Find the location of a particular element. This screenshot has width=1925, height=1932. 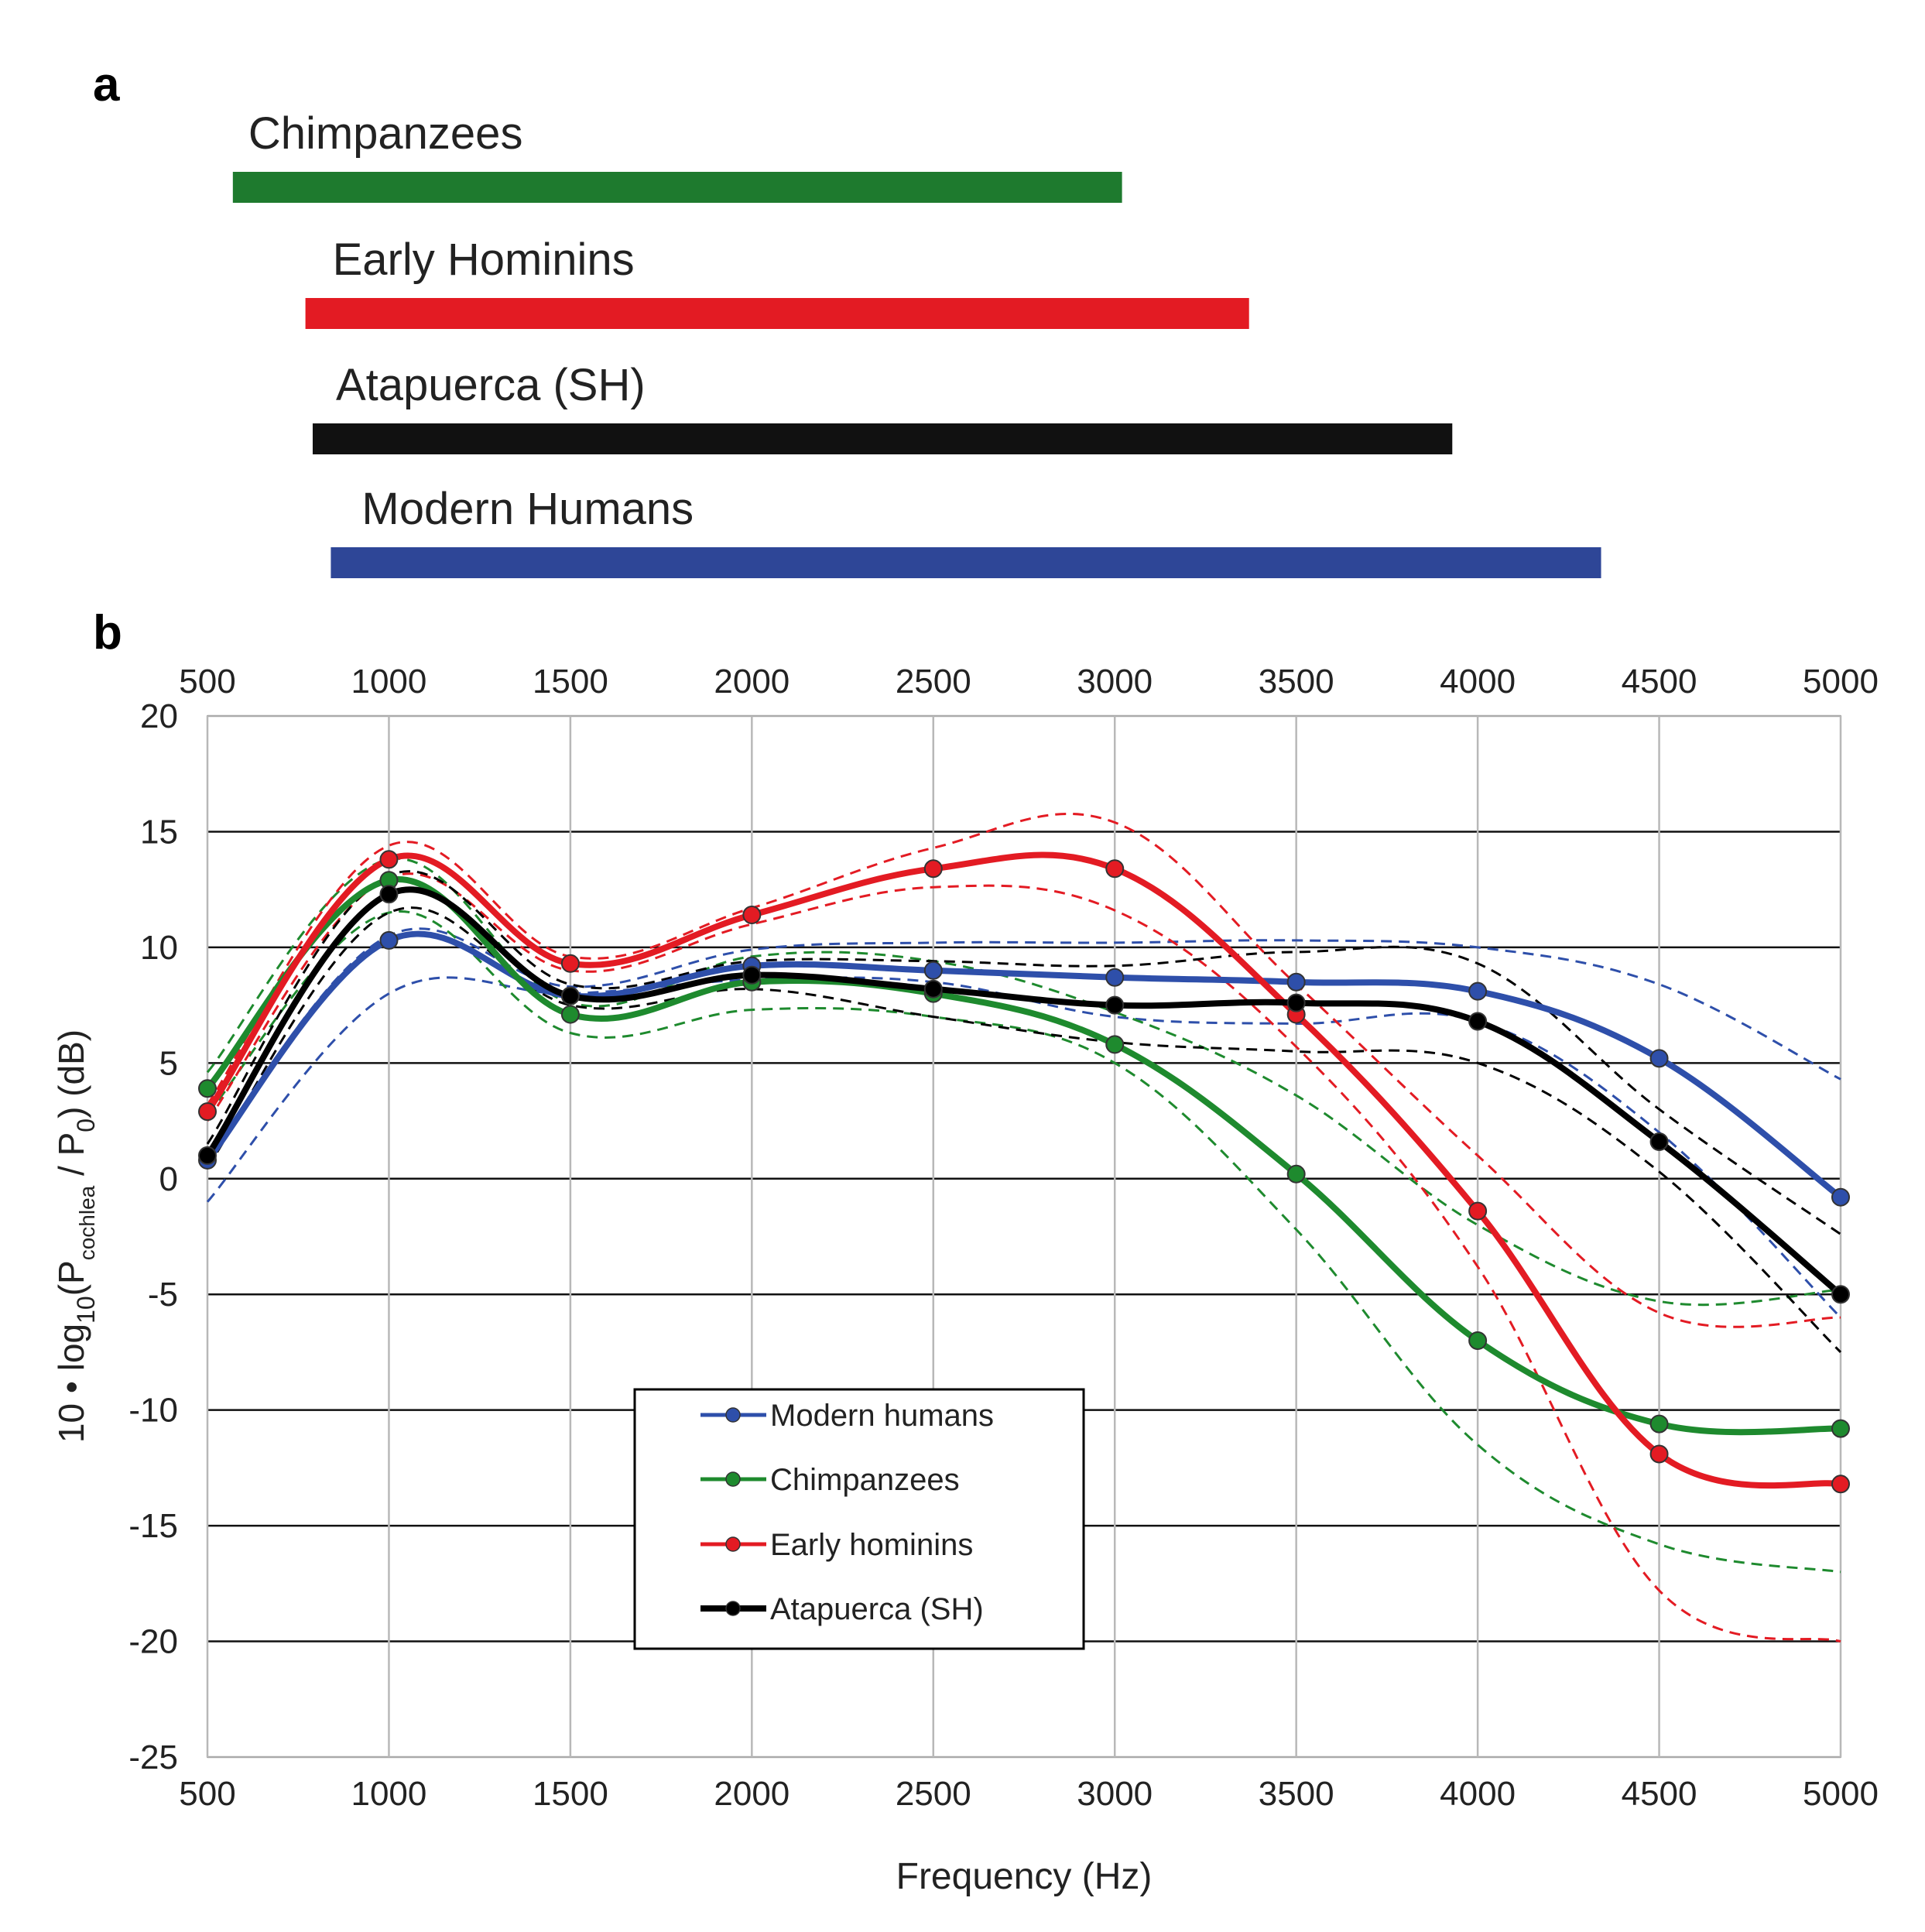

x-tick-label-bottom: 3000 is located at coordinates (1115, 1794).